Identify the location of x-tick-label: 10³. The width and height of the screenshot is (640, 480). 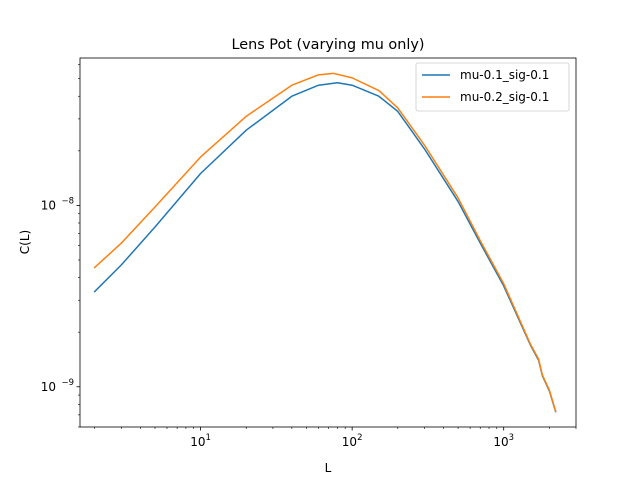
(503, 441).